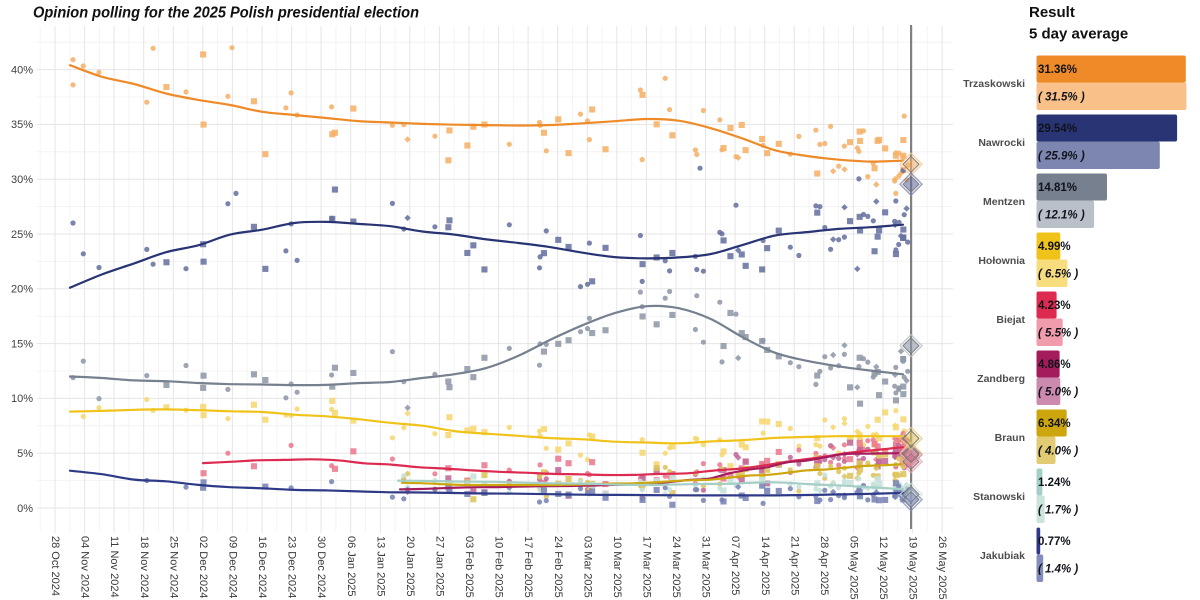  Describe the element at coordinates (292, 567) in the screenshot. I see `svg-text: 23 Dec 2024` at that location.